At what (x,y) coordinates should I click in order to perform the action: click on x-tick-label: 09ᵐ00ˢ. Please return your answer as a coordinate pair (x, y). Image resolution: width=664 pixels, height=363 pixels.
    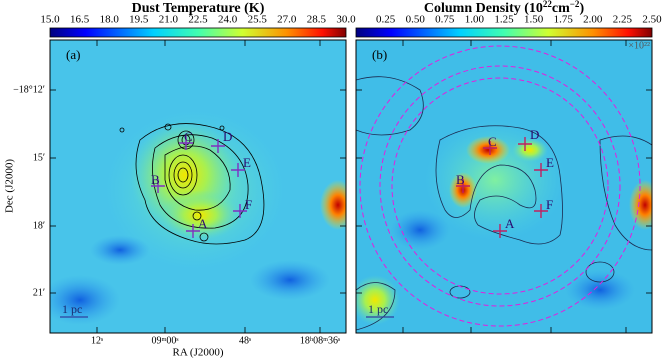
    Looking at the image, I should click on (164, 340).